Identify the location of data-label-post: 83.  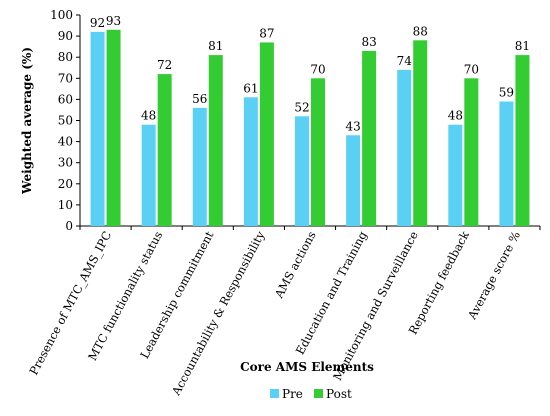
(368, 42).